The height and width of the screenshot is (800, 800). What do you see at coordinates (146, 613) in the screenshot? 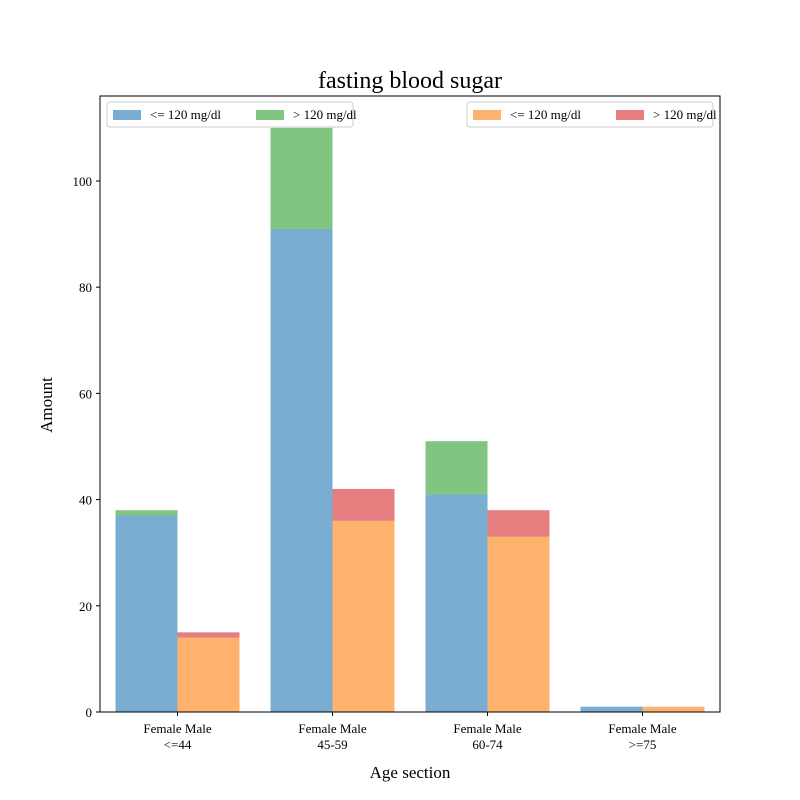
I see `bar-left-series0-cat0` at bounding box center [146, 613].